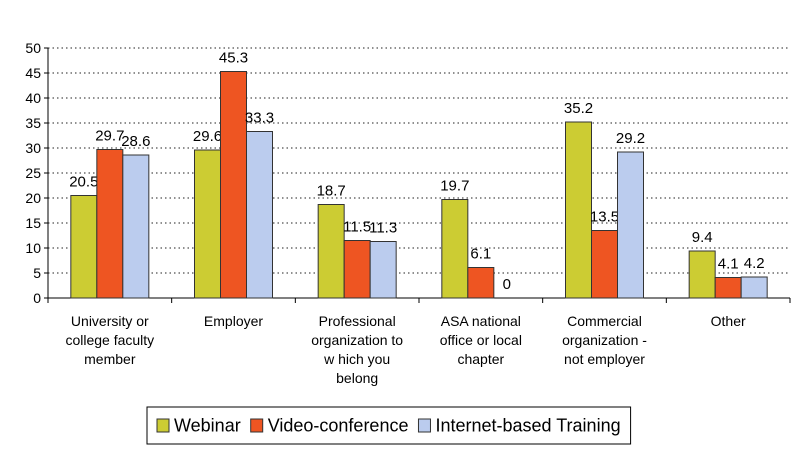 This screenshot has height=458, width=800. I want to click on data-label: 28.6, so click(135, 141).